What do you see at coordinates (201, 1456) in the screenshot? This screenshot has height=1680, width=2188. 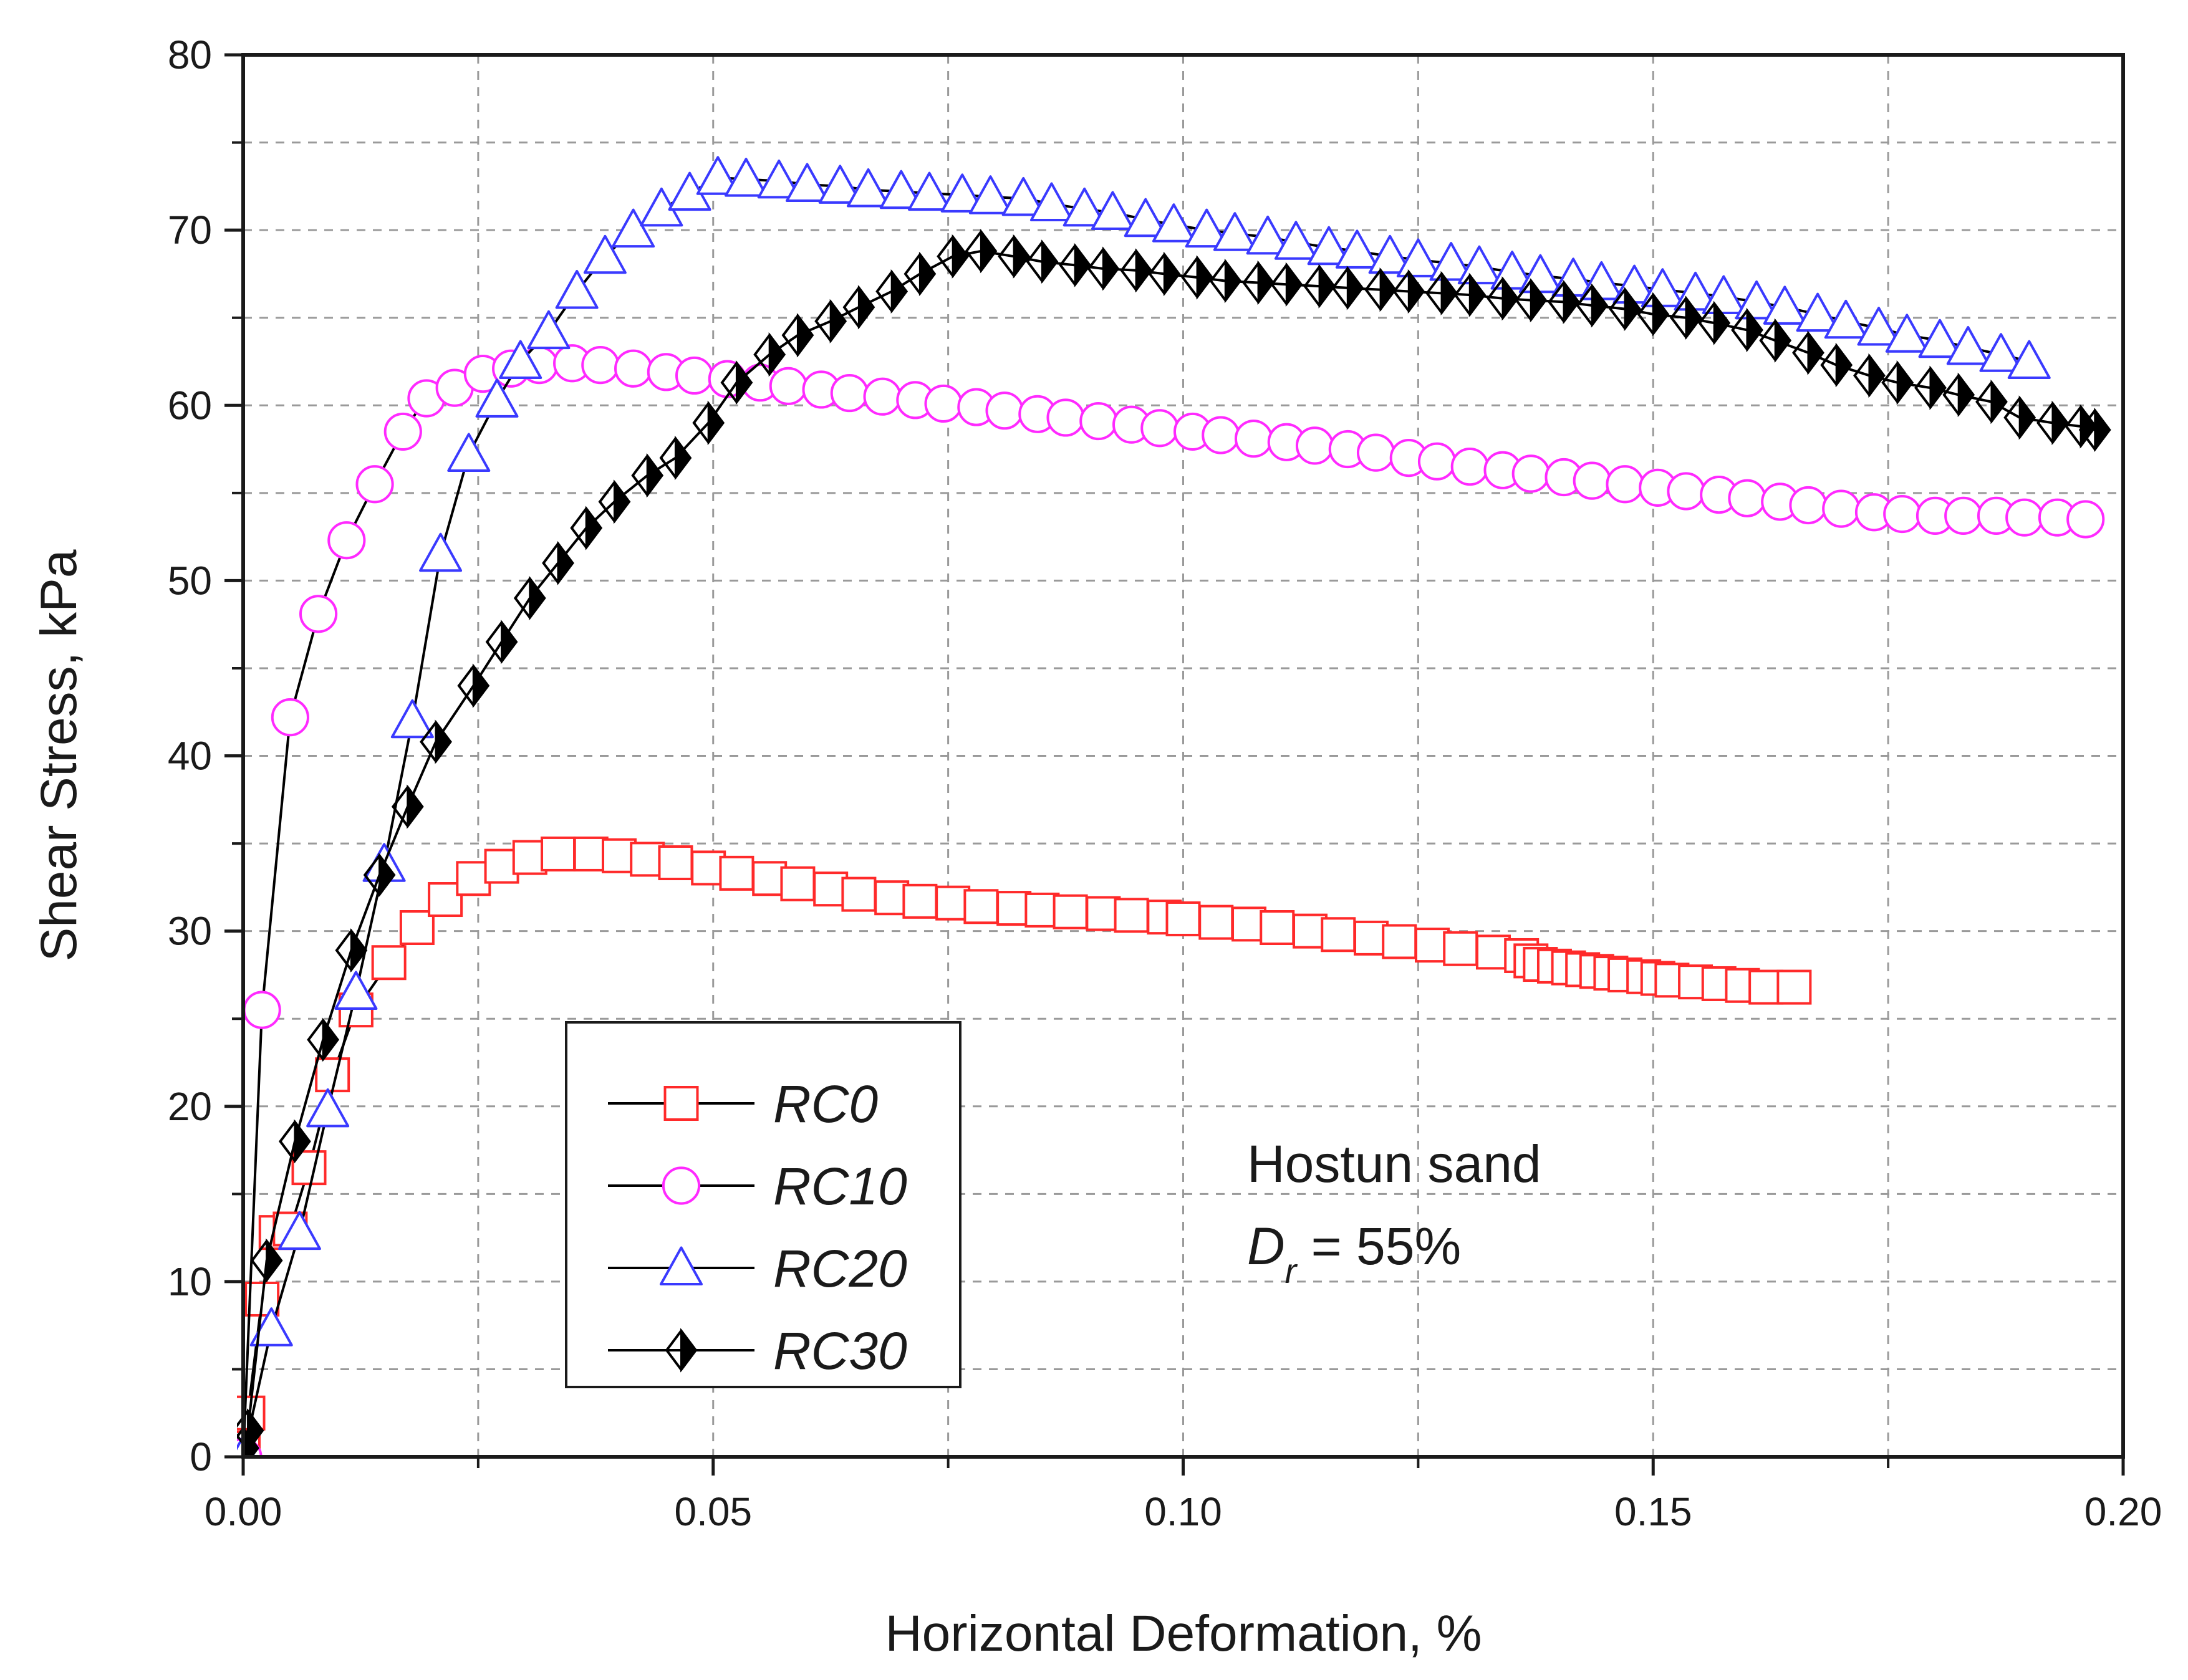 I see `y-tick-label: 0` at bounding box center [201, 1456].